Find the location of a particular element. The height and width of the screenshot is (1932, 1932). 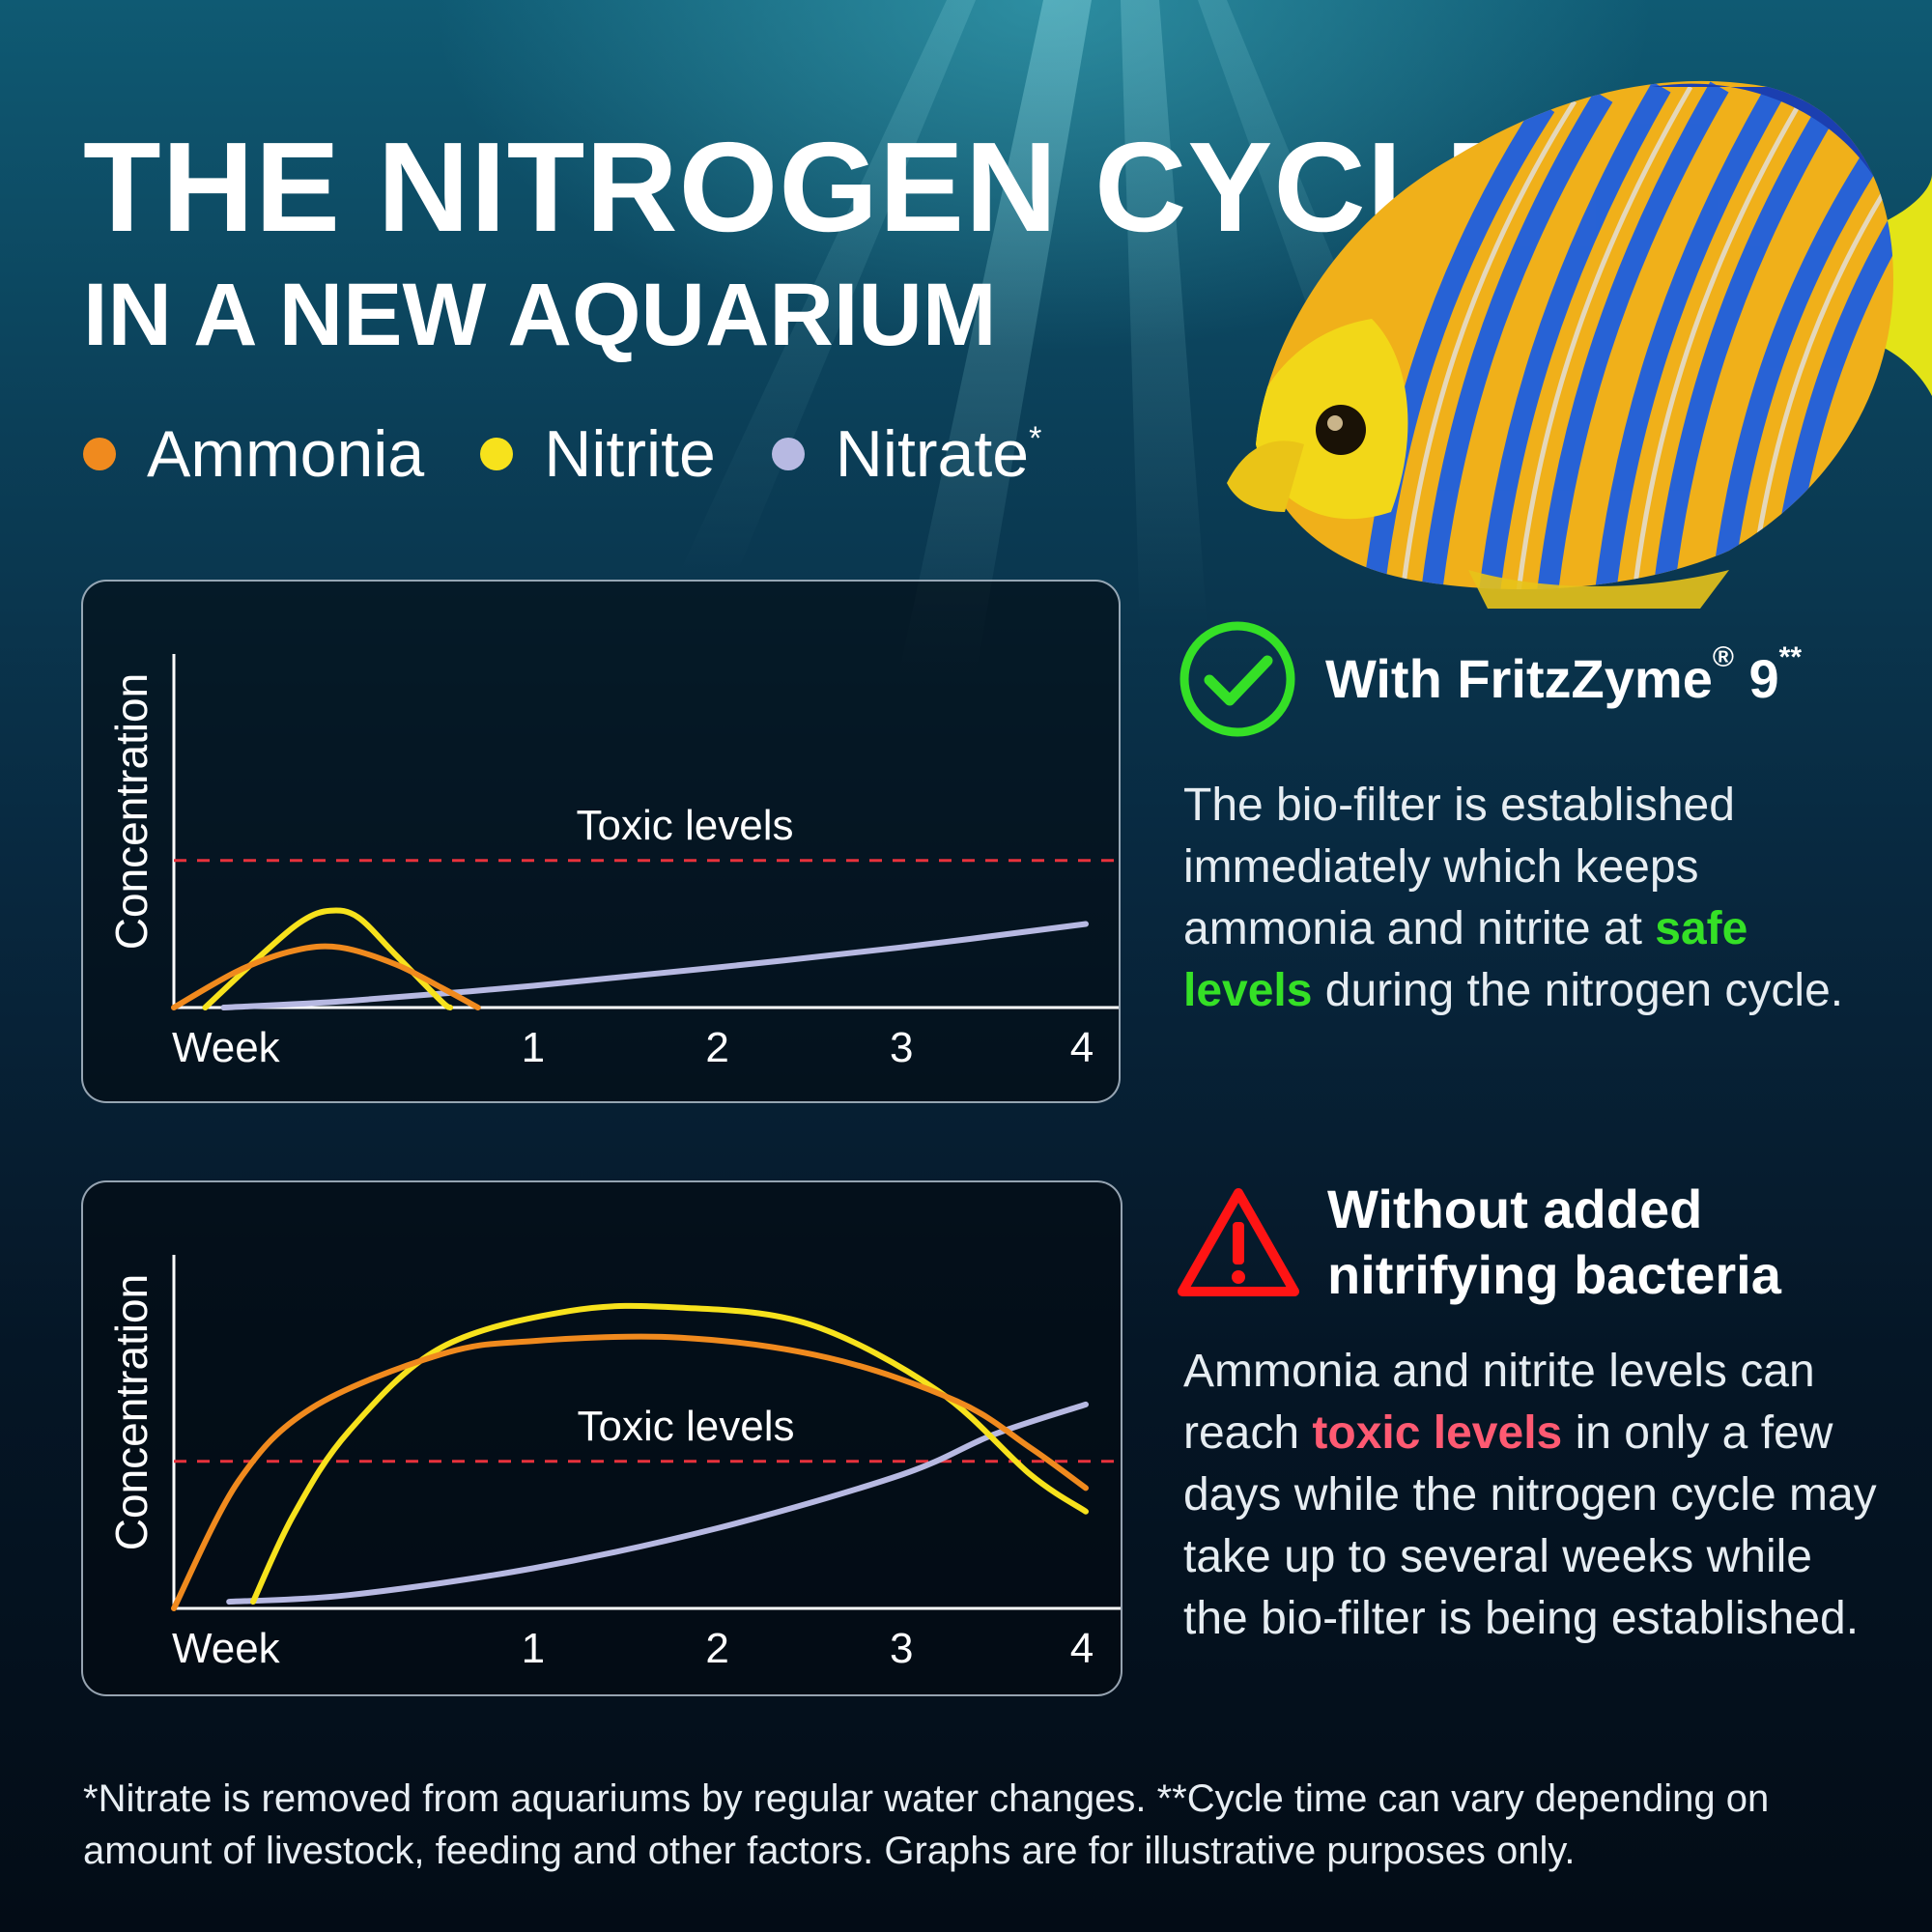

without-bacteria-header: Without added nitrifying bacteria is located at coordinates (1479, 1243).